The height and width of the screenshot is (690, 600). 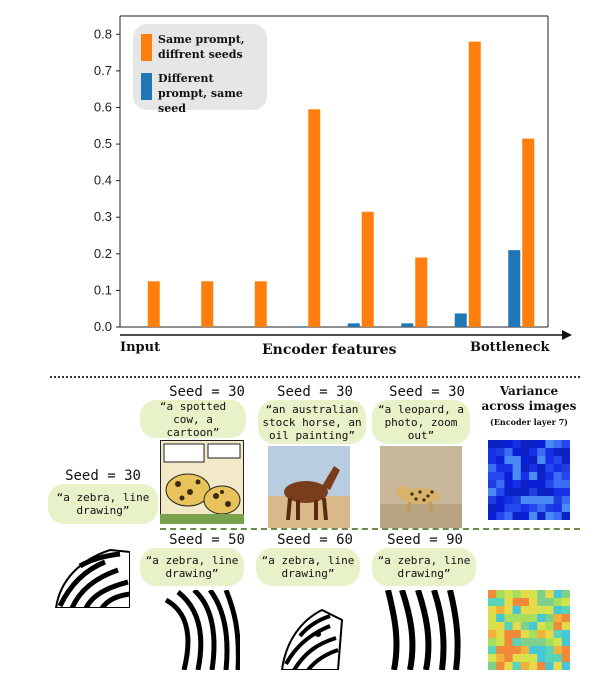 What do you see at coordinates (421, 487) in the screenshot?
I see `leopard-photo-image` at bounding box center [421, 487].